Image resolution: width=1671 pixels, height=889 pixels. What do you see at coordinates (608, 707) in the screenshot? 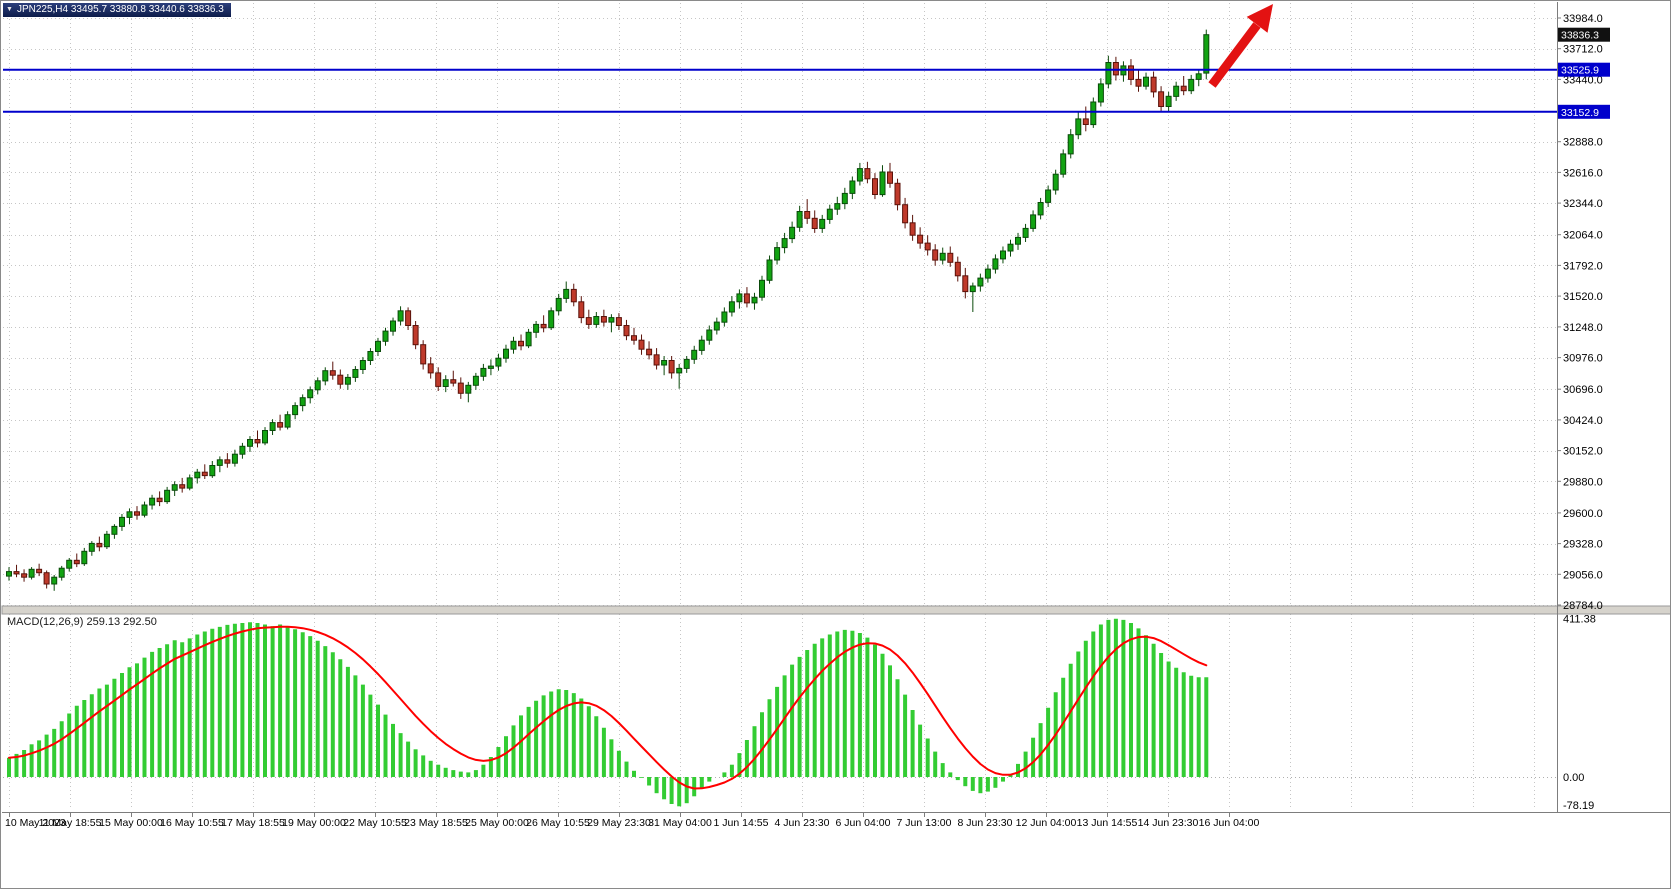
I see `macd-signal-line` at bounding box center [608, 707].